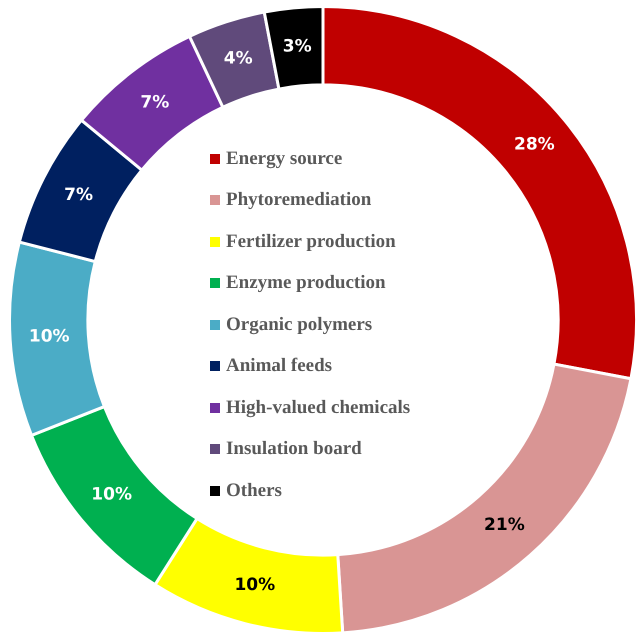  Describe the element at coordinates (311, 241) in the screenshot. I see `legend-label: Fertilizer production` at that location.